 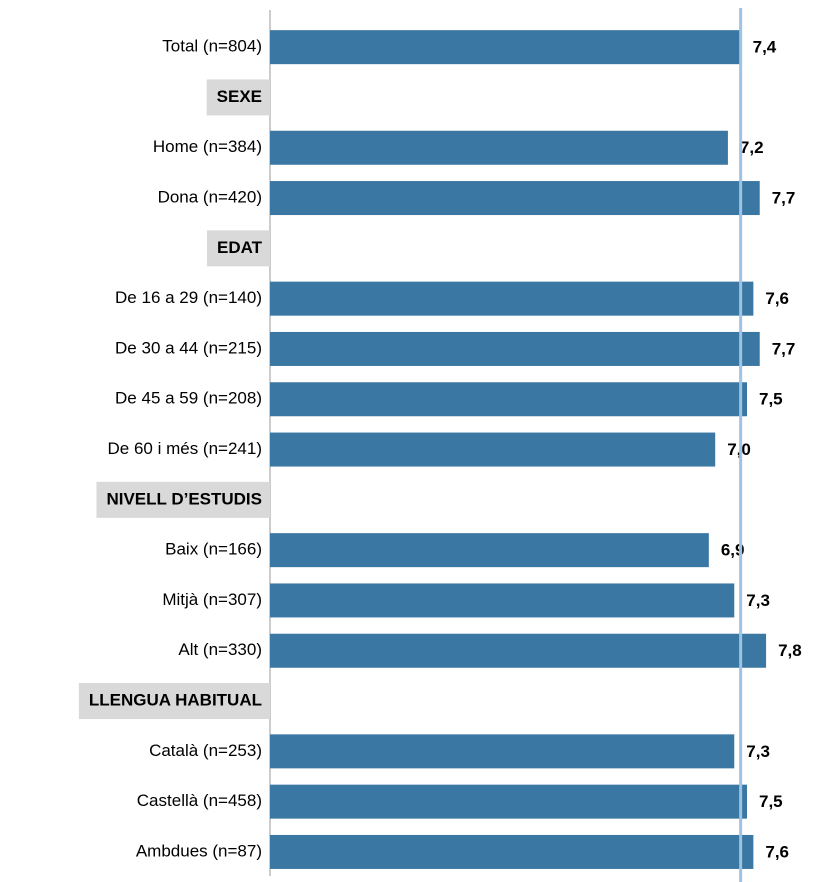 I want to click on y-tick-label: De 60 i més (n=241), so click(x=185, y=448).